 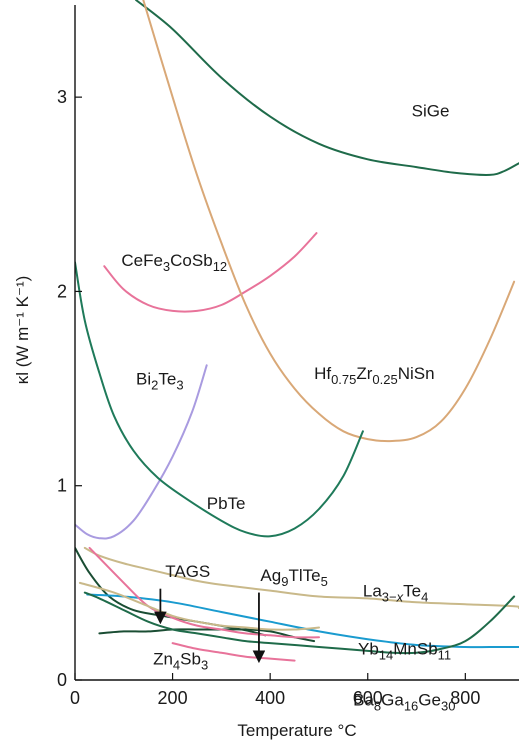 What do you see at coordinates (173, 698) in the screenshot?
I see `x-tick-label: 200` at bounding box center [173, 698].